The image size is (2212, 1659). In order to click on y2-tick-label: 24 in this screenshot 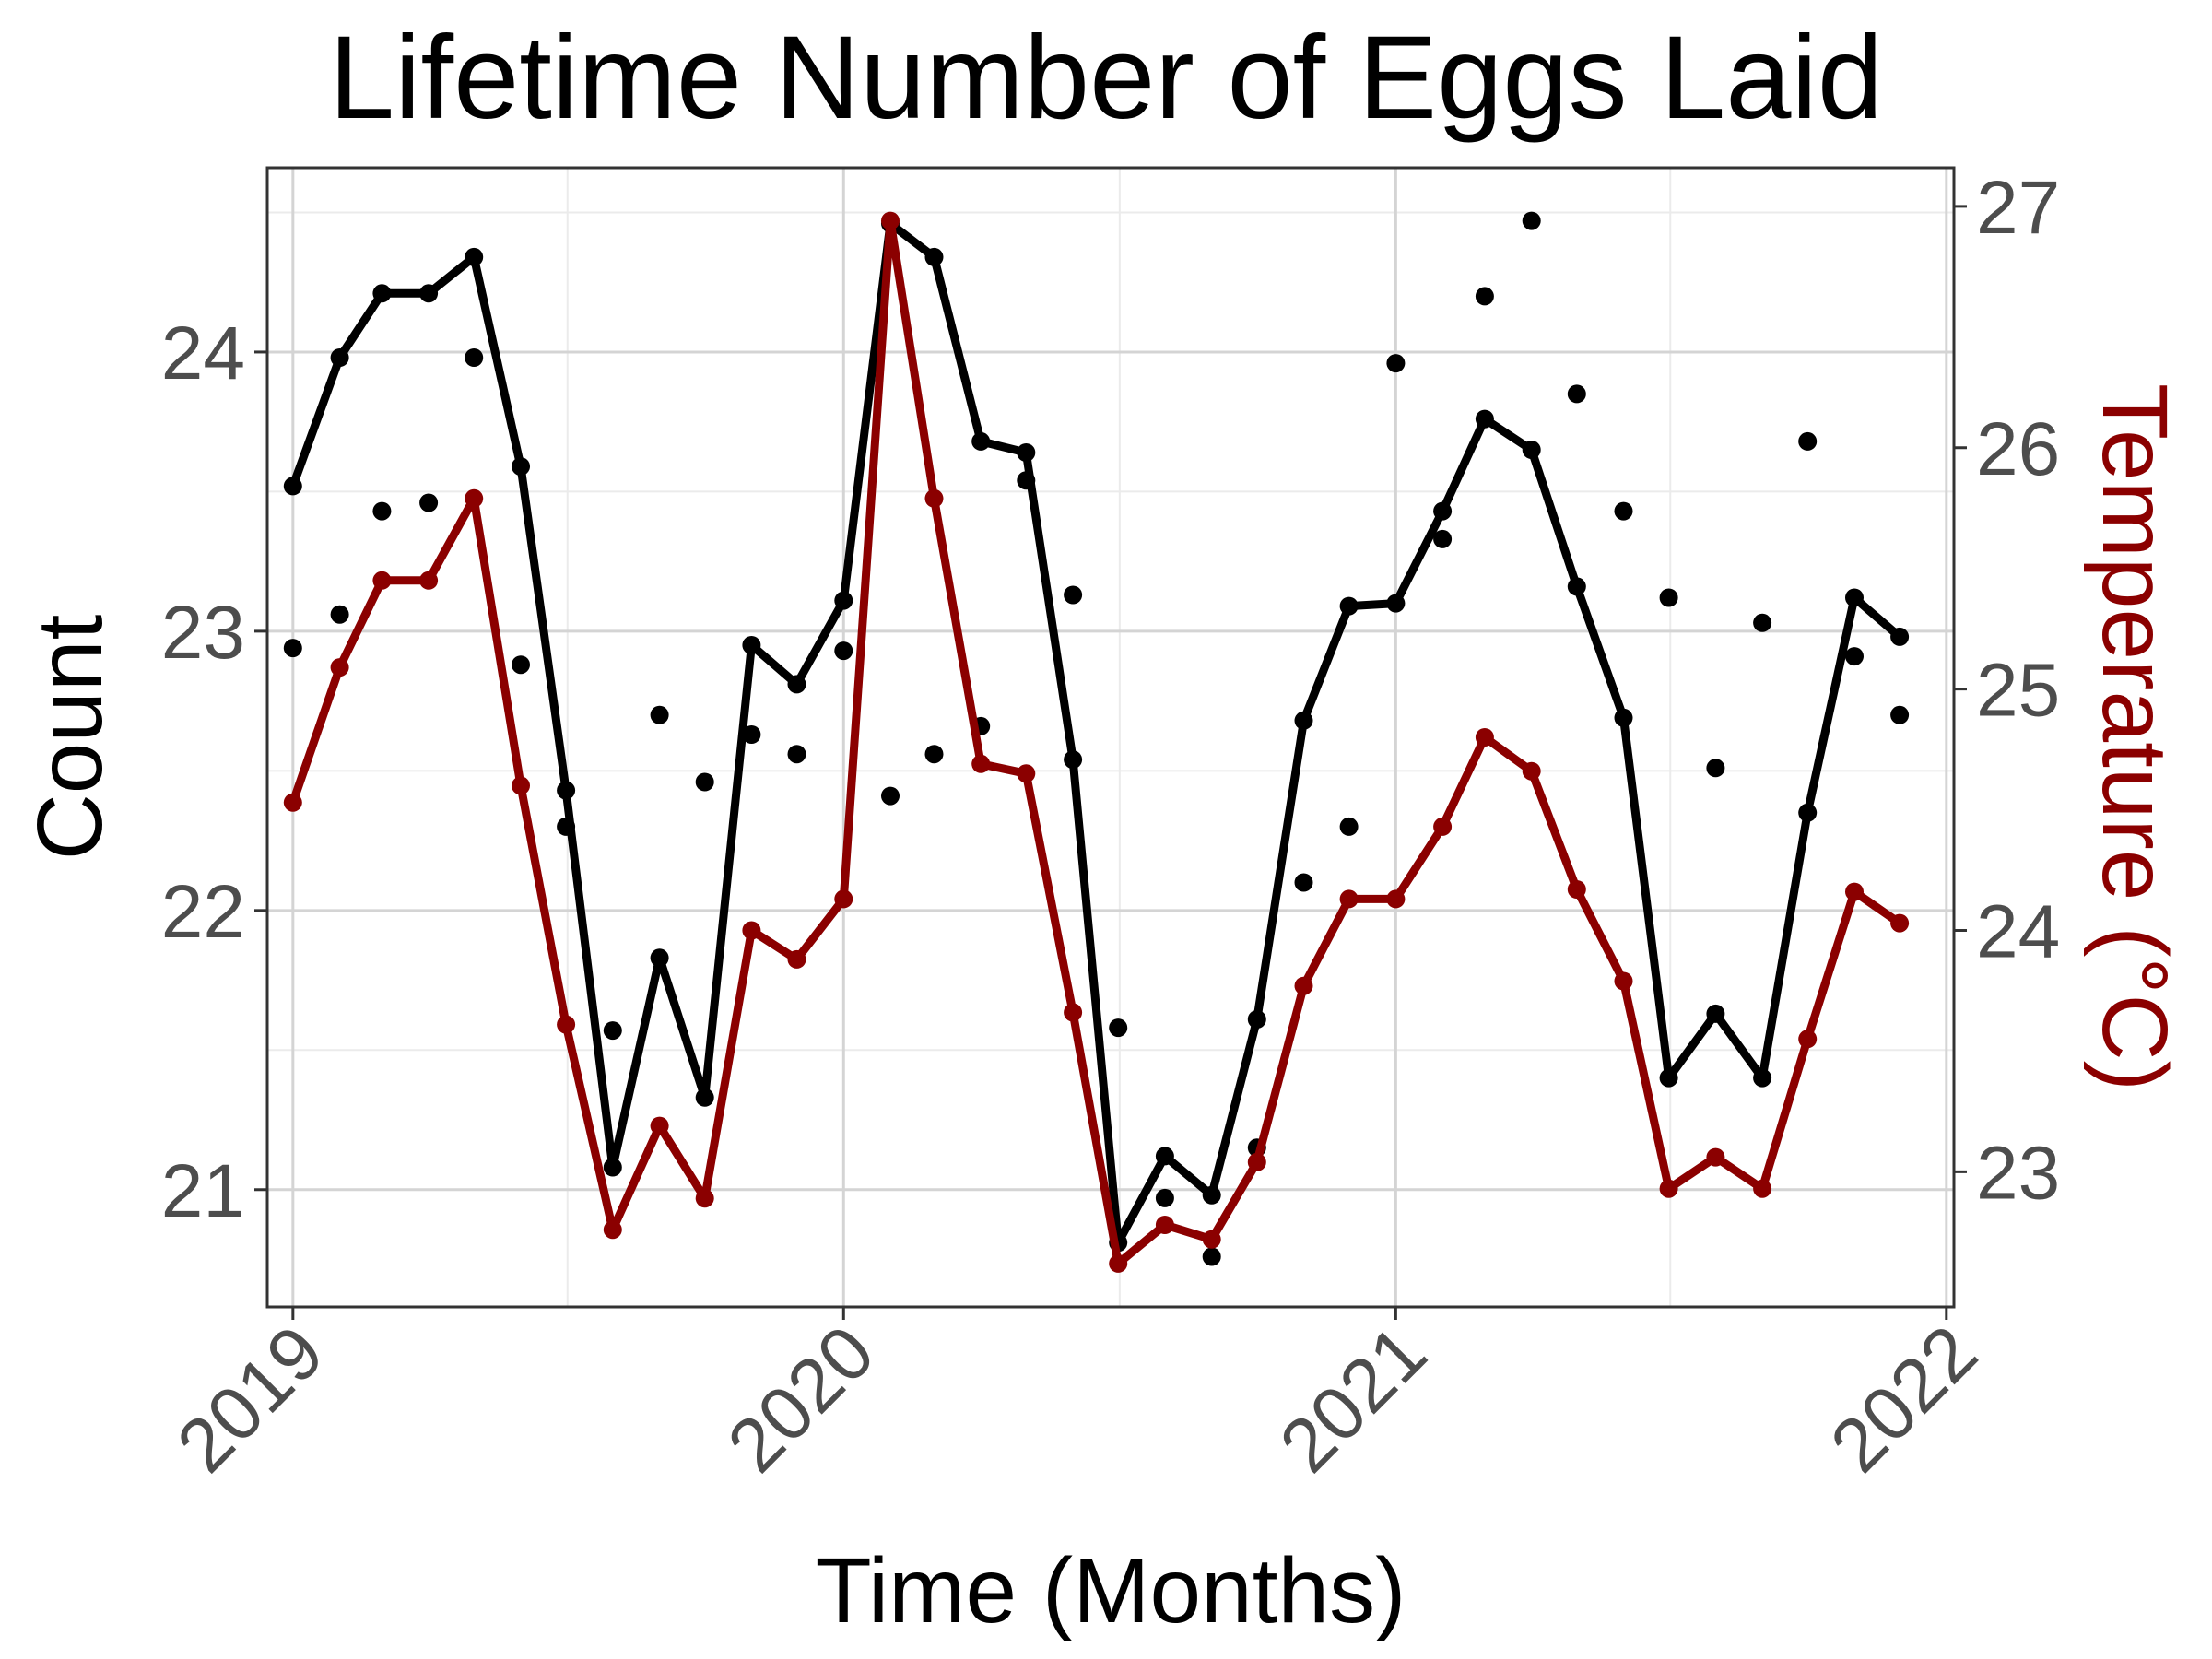, I will do `click(2018, 931)`.